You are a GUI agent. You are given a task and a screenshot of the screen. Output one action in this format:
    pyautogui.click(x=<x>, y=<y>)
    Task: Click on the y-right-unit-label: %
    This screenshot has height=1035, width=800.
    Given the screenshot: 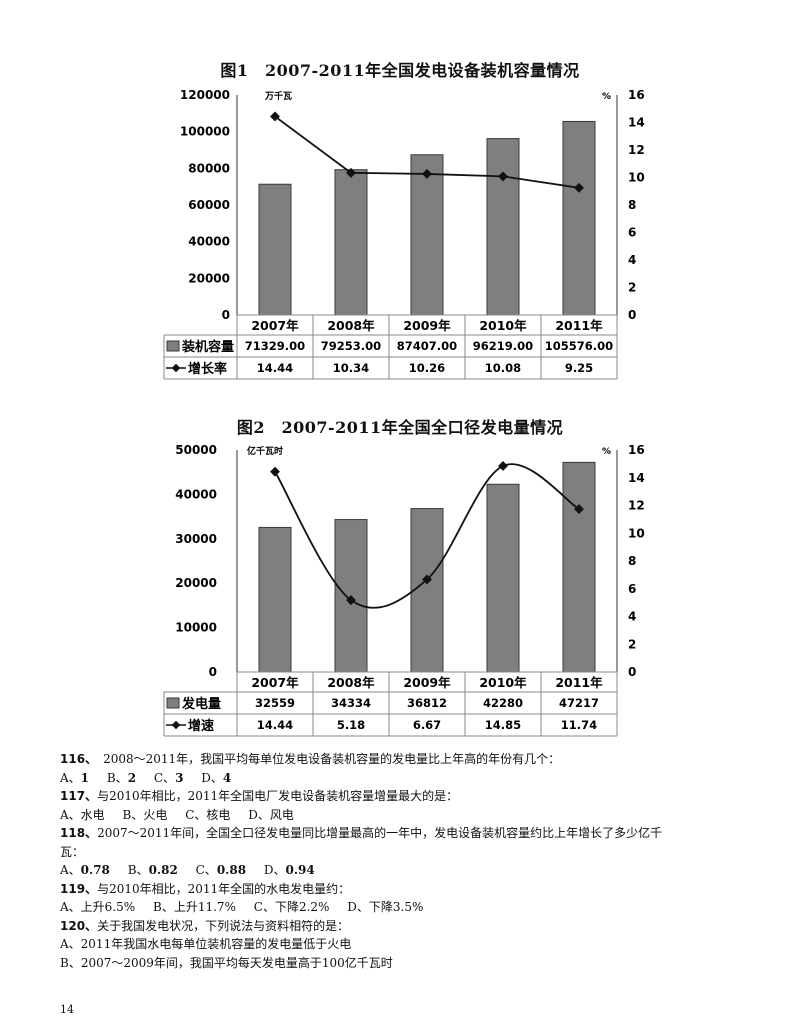 What is the action you would take?
    pyautogui.click(x=606, y=97)
    